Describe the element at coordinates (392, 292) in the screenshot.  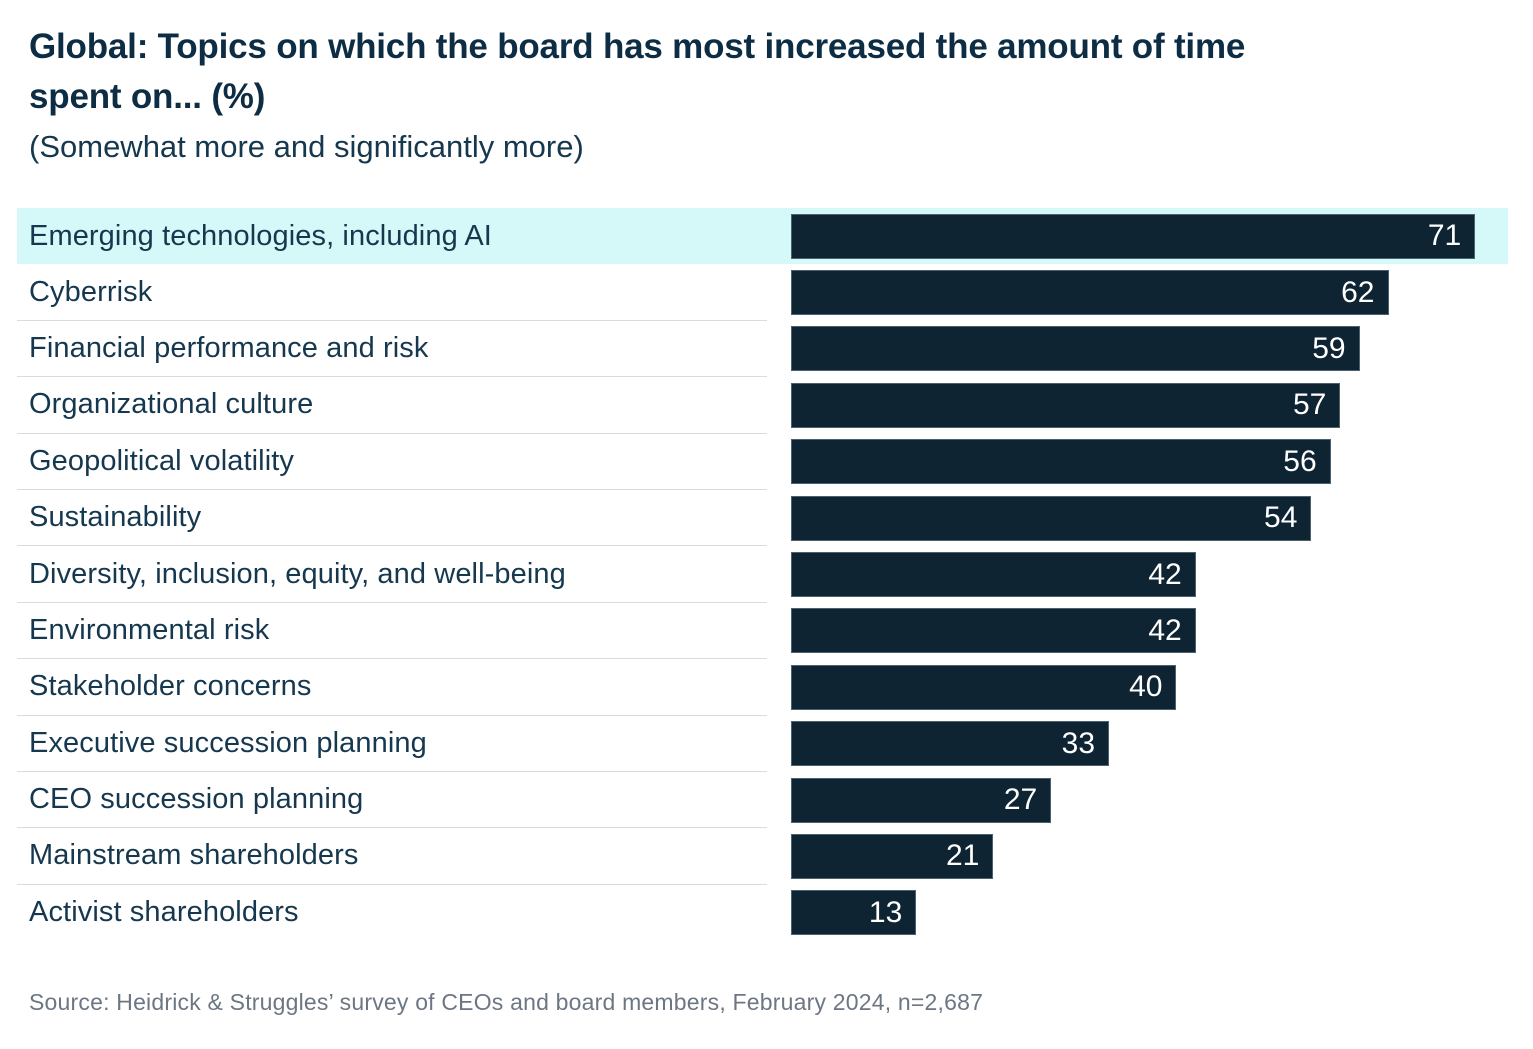
I see `category-label: Cyberrisk` at that location.